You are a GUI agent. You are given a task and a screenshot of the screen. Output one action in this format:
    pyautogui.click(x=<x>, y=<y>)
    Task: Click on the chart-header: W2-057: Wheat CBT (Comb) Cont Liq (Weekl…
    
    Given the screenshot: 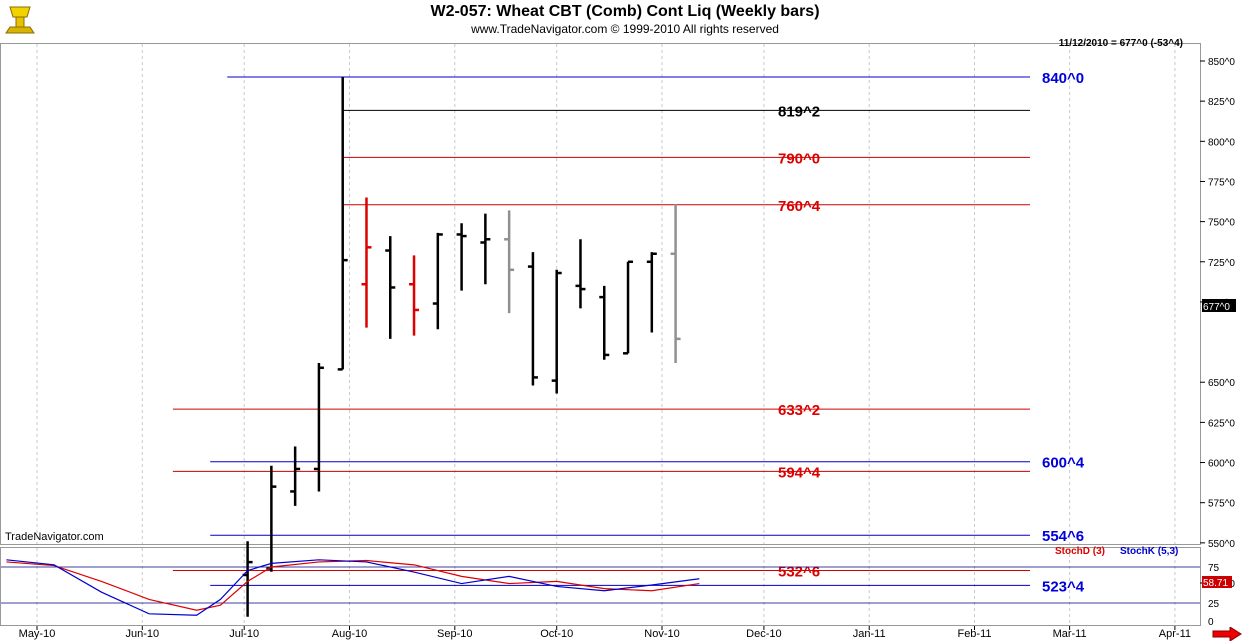 What is the action you would take?
    pyautogui.click(x=625, y=20)
    